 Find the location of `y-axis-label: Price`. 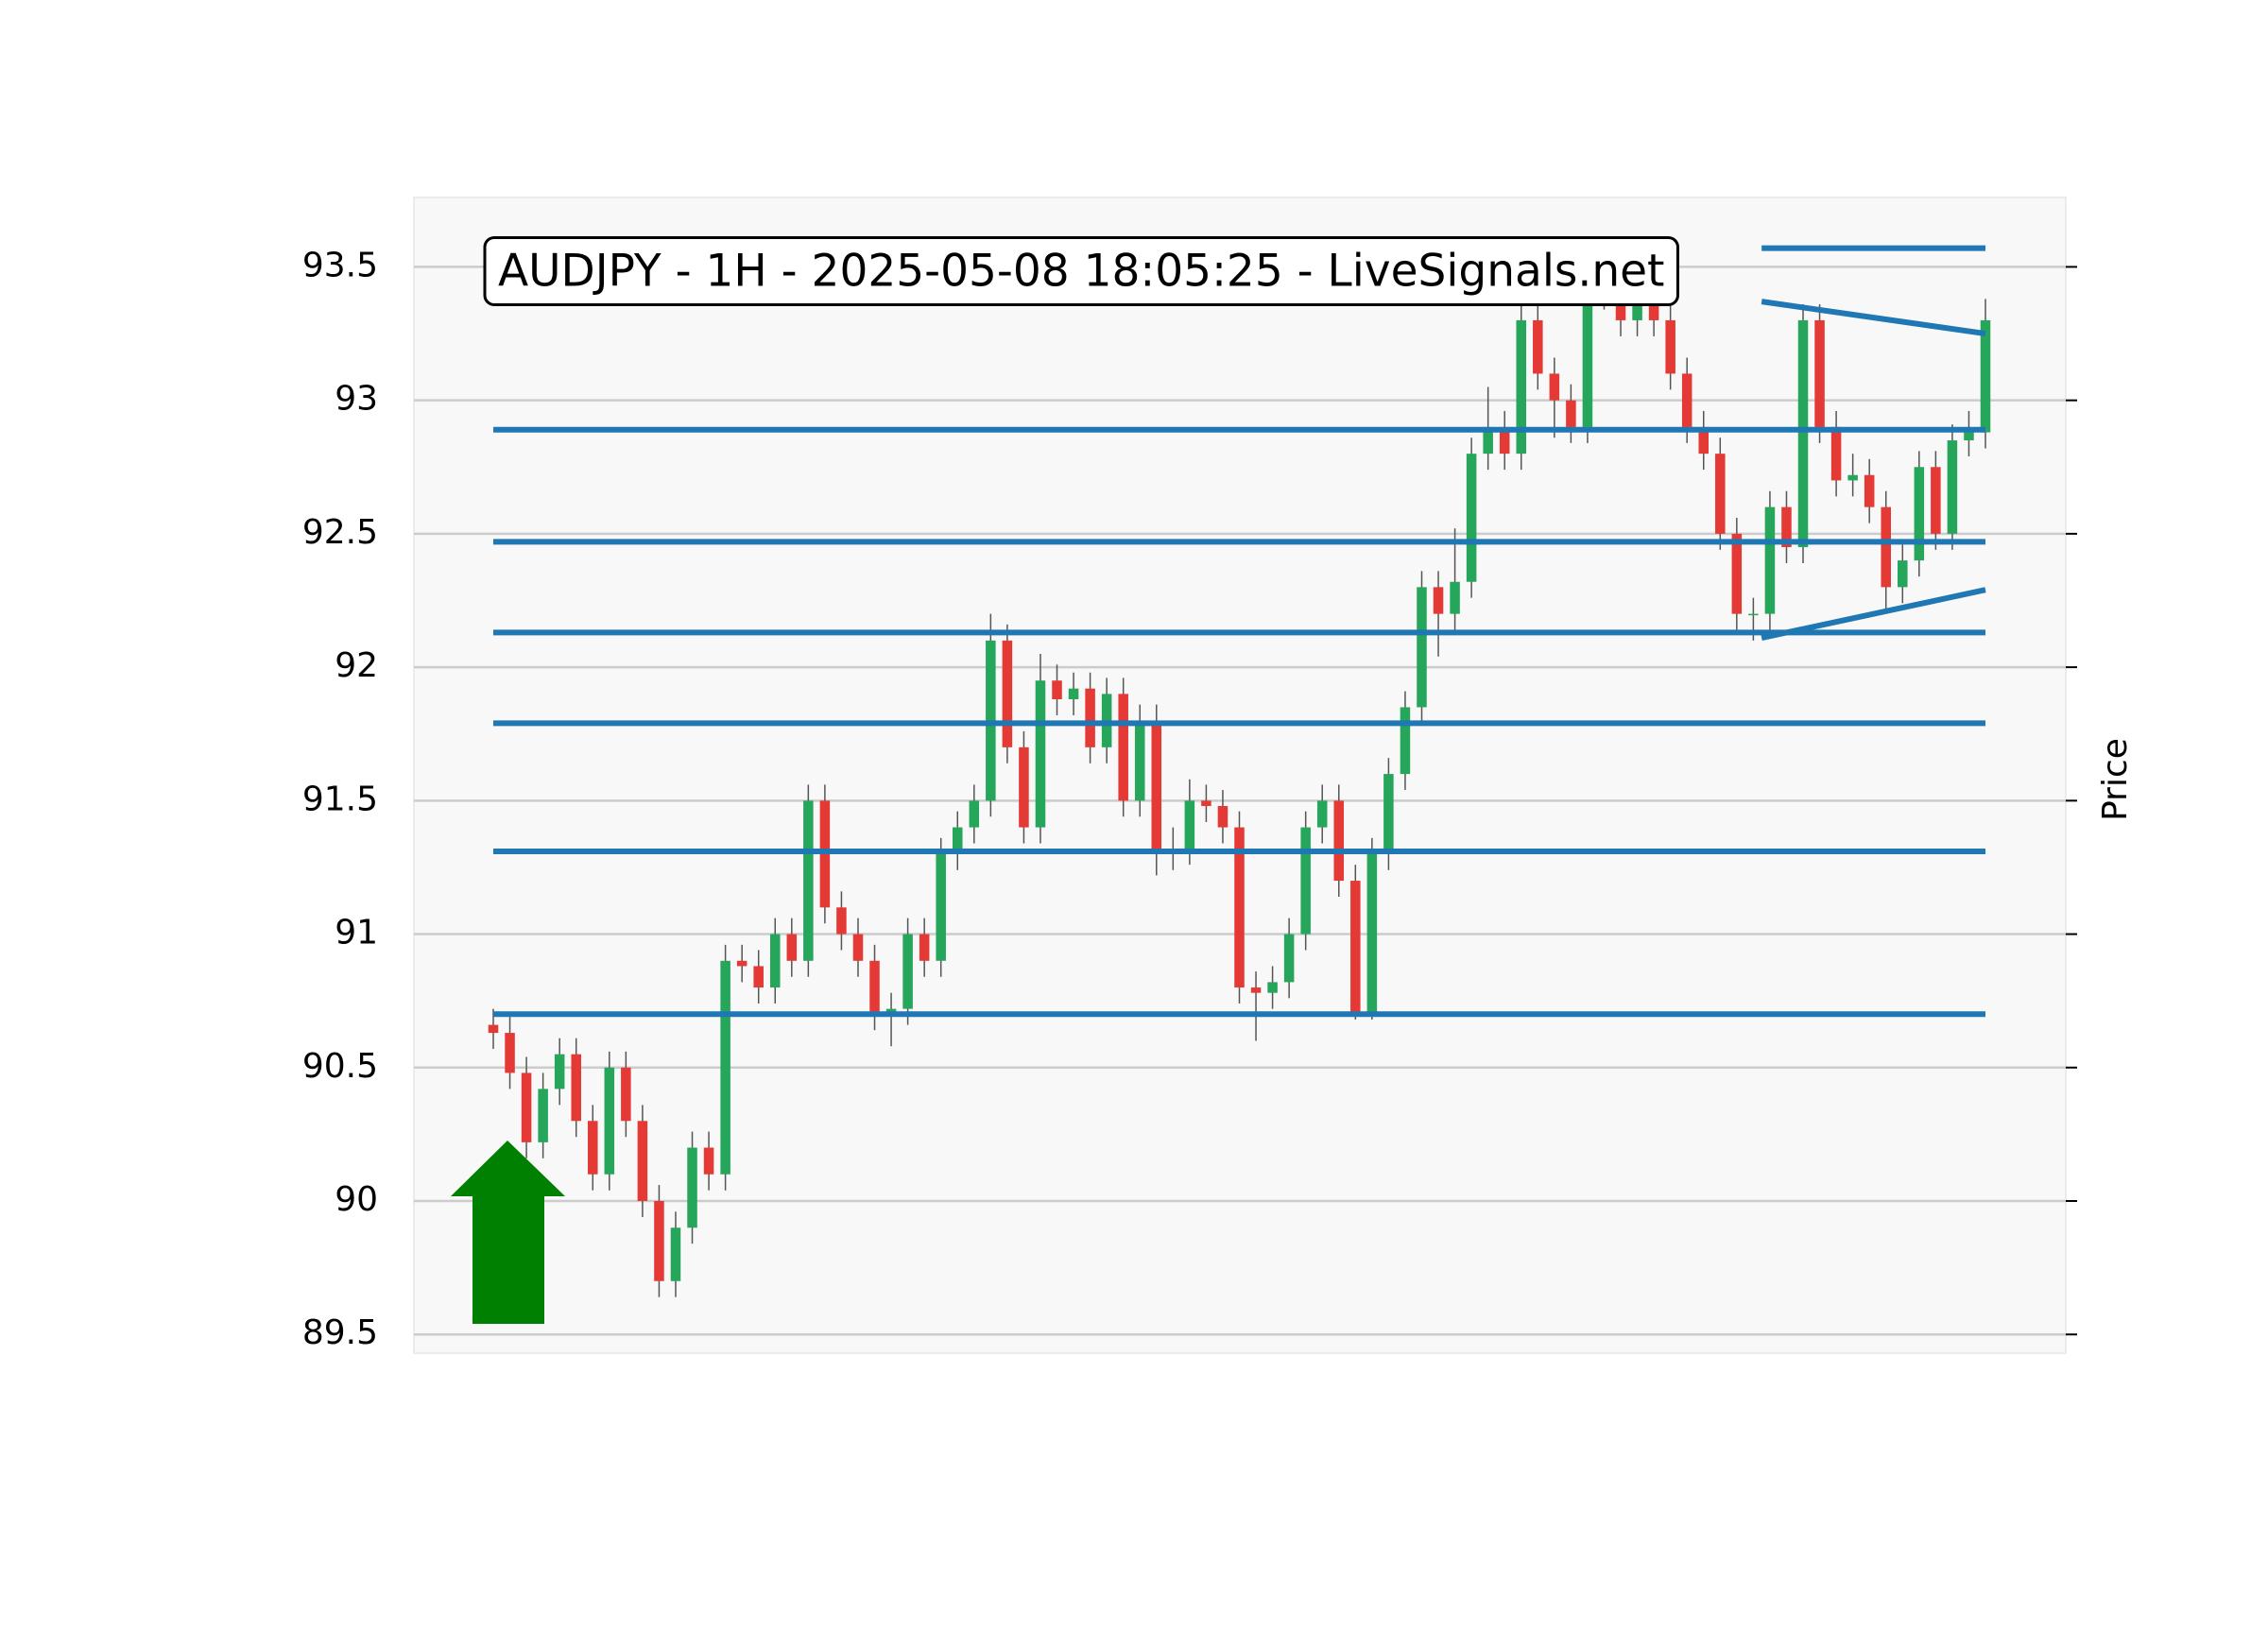

y-axis-label: Price is located at coordinates (2115, 780).